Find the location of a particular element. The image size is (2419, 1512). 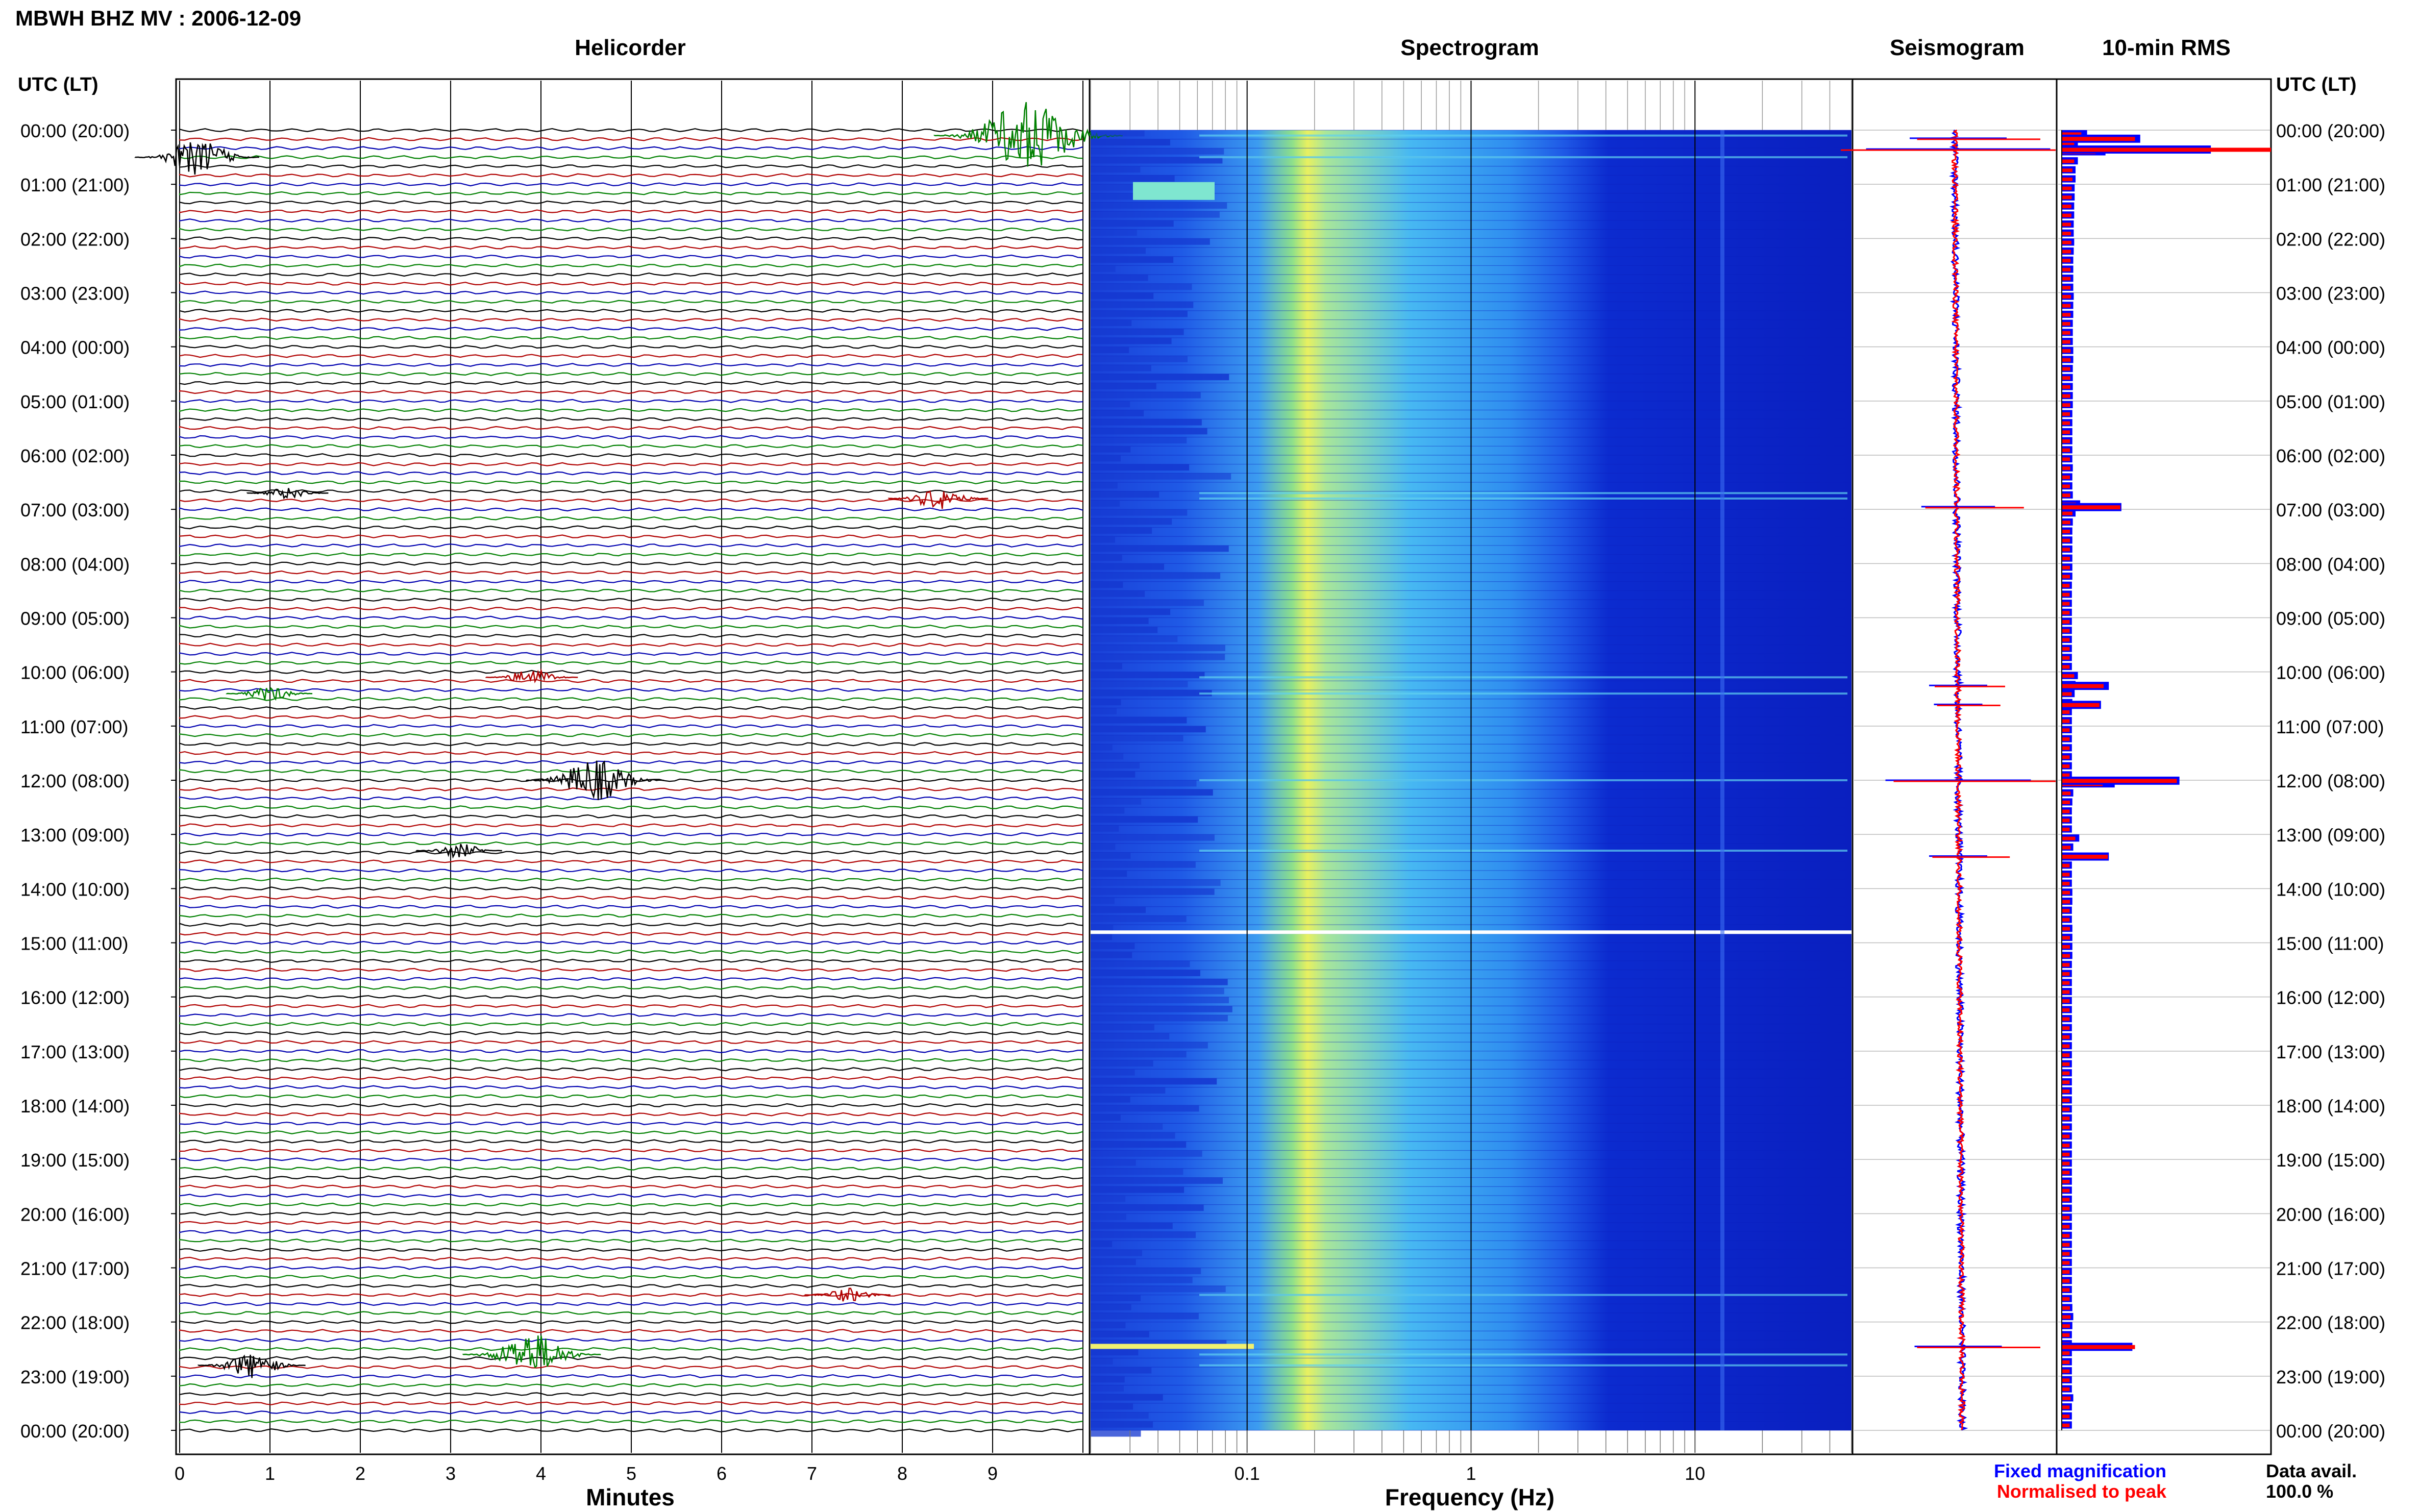

minute-tick-label: 8 is located at coordinates (902, 1473).